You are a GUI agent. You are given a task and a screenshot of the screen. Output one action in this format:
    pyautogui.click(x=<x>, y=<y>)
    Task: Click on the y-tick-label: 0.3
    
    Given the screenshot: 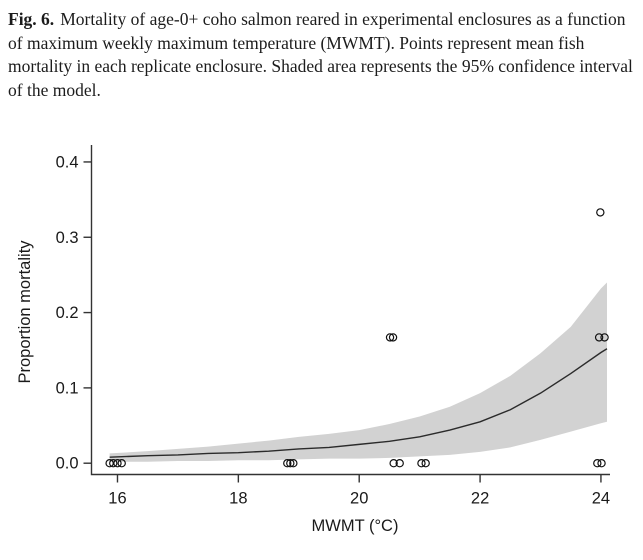 What is the action you would take?
    pyautogui.click(x=67, y=238)
    